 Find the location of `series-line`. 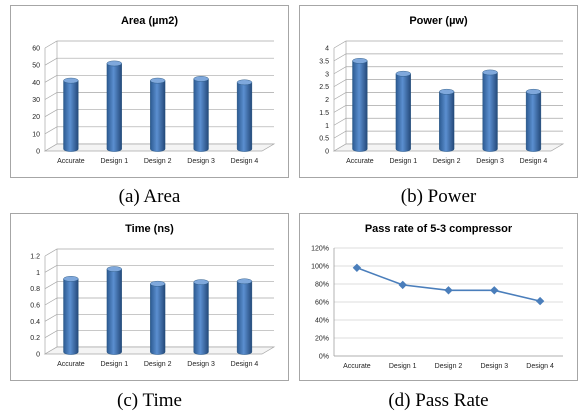

series-line is located at coordinates (448, 284).